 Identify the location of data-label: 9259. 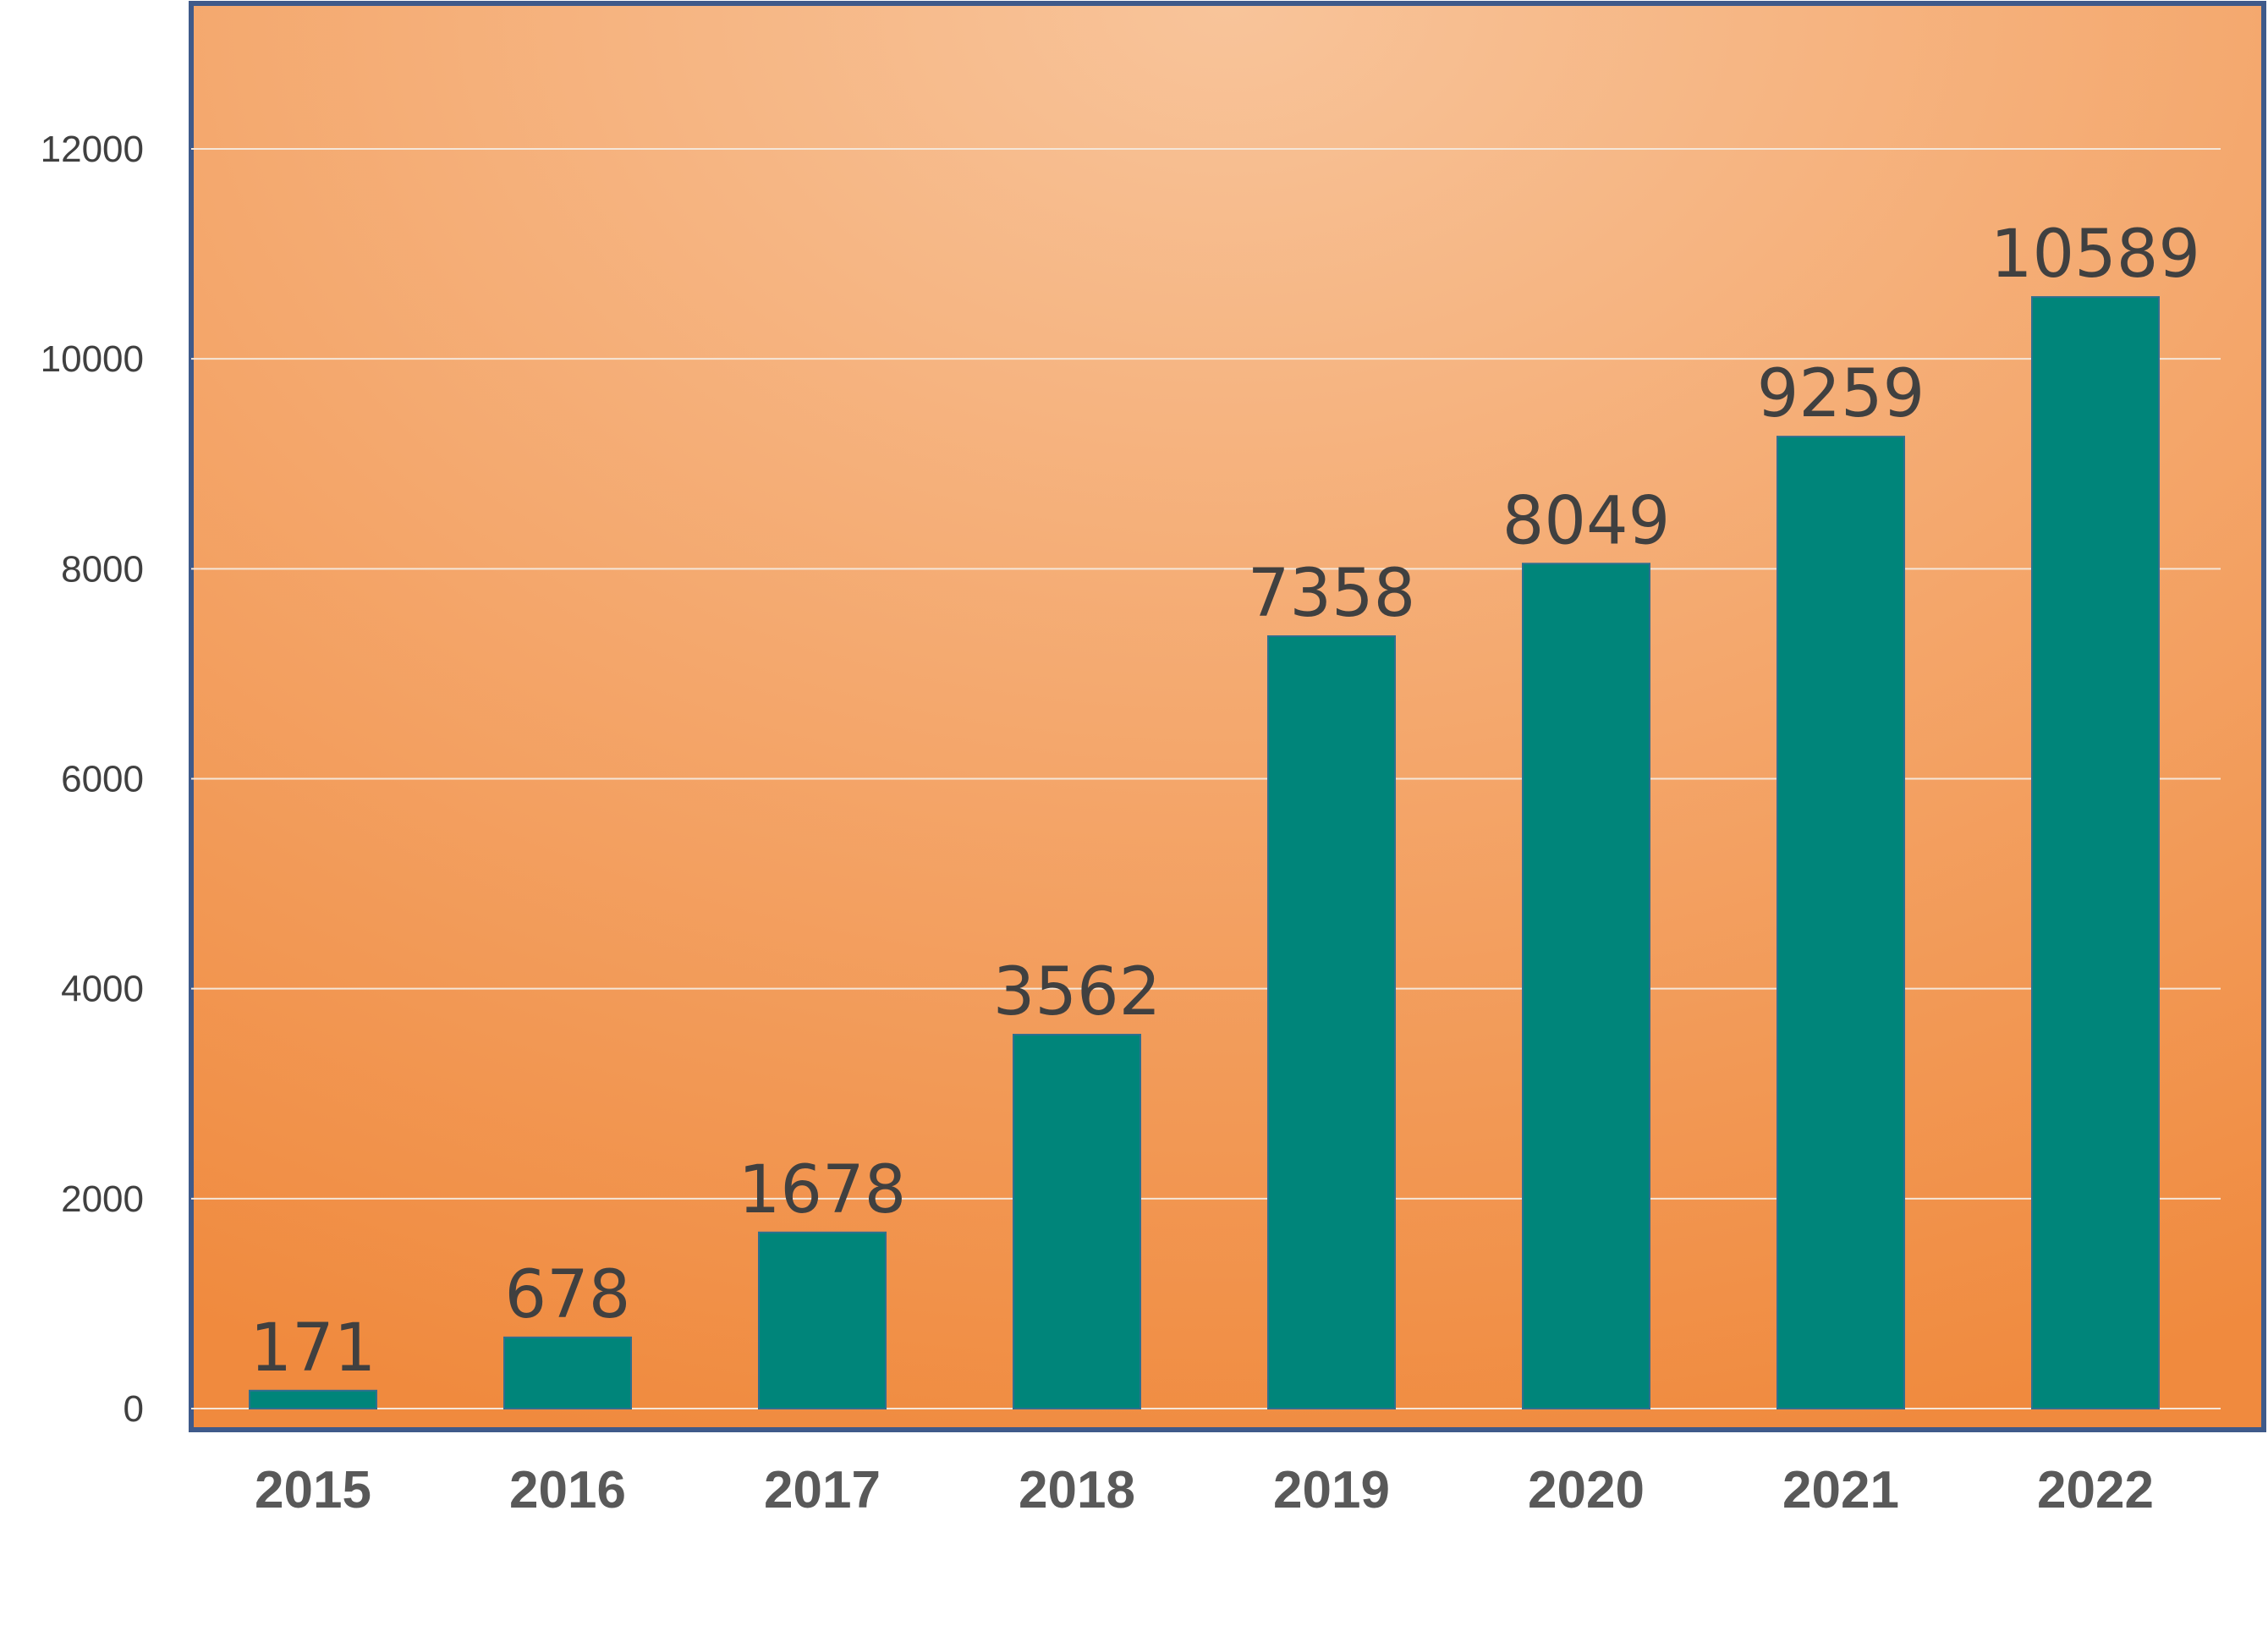
(1841, 394).